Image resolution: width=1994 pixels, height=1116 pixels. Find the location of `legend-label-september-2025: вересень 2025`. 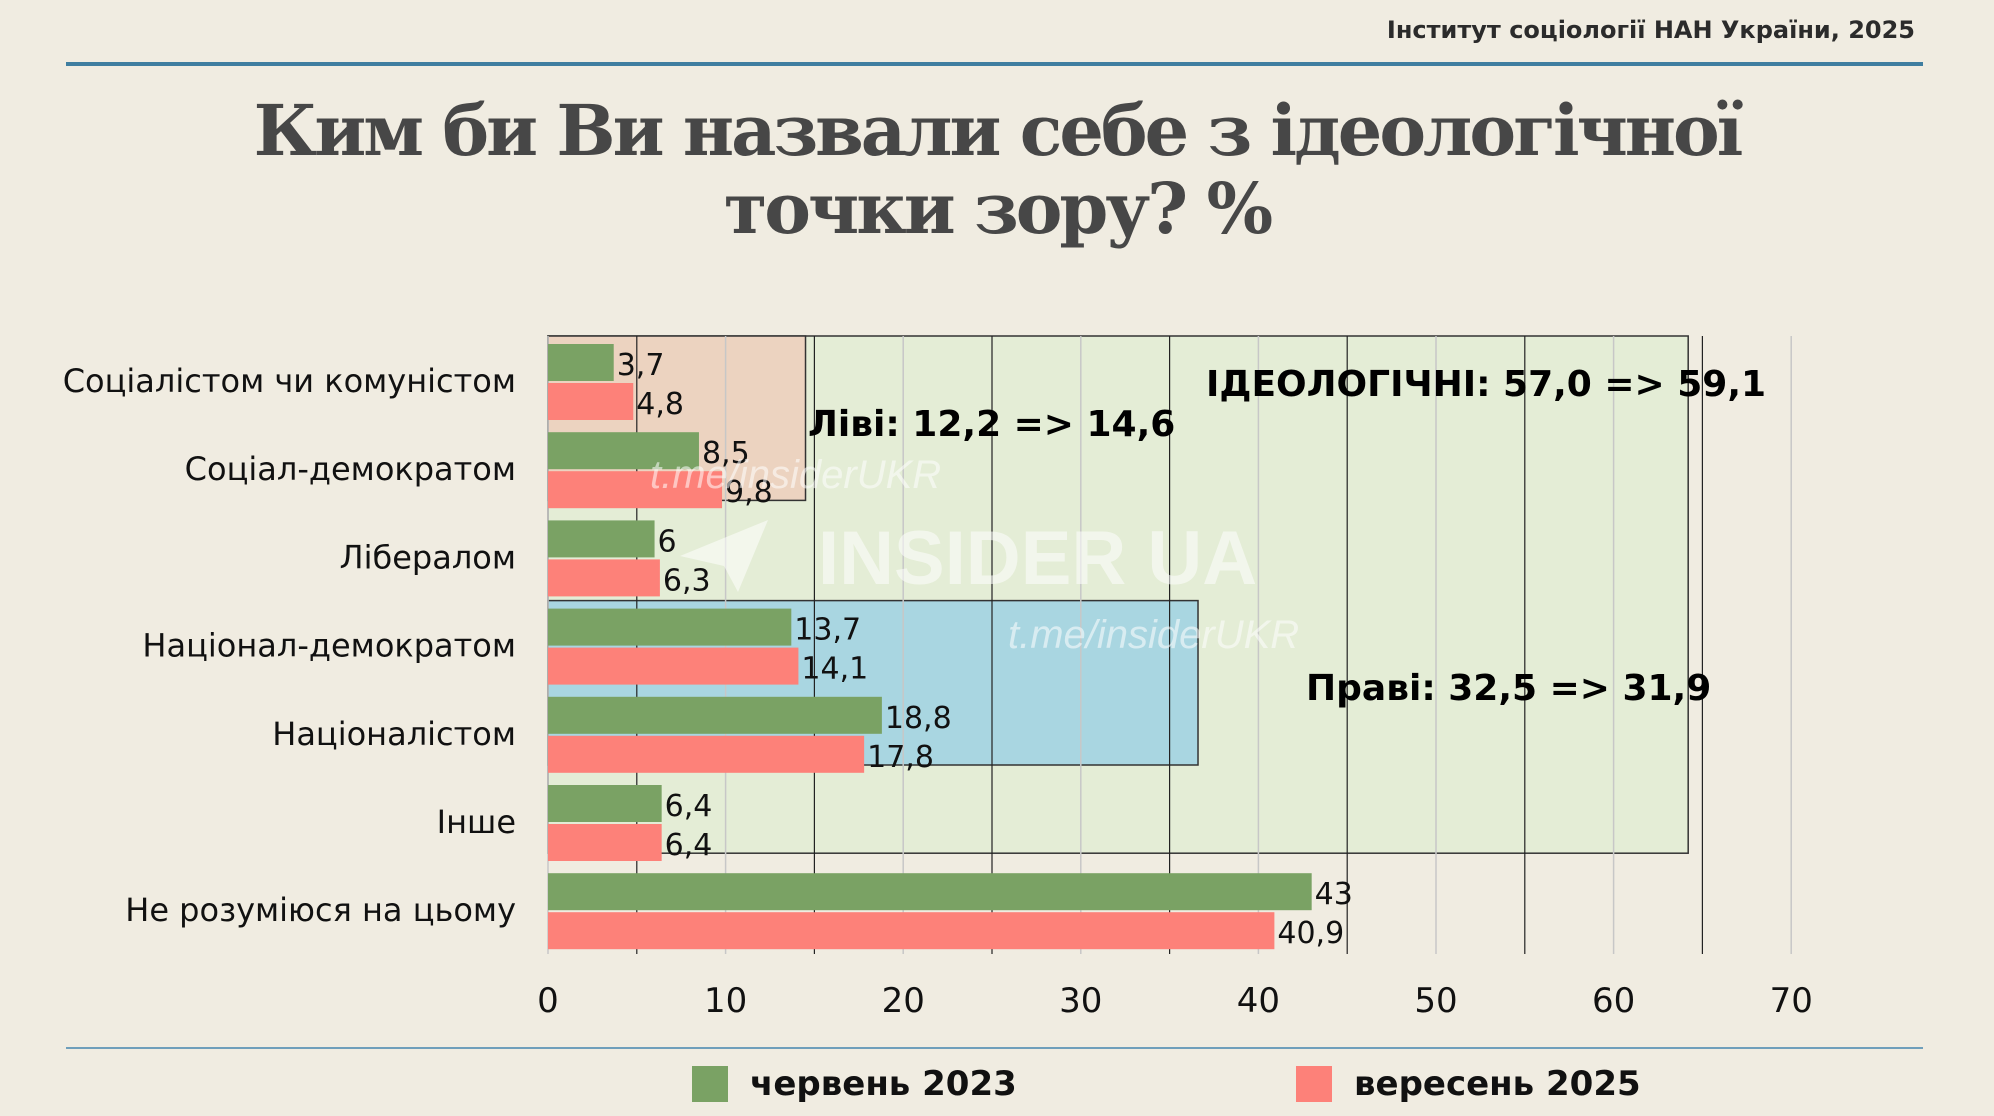

legend-label-september-2025: вересень 2025 is located at coordinates (1497, 1084).